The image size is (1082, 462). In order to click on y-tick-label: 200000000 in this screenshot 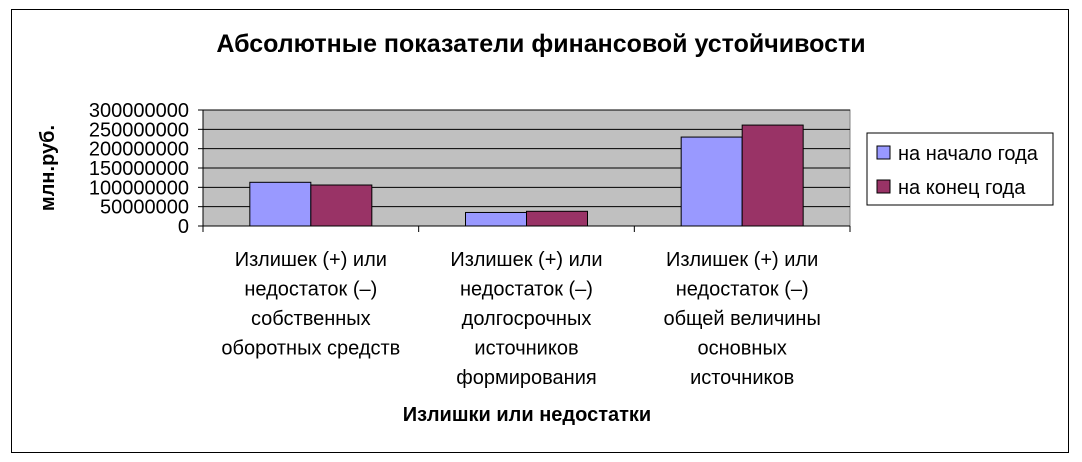, I will do `click(139, 150)`.